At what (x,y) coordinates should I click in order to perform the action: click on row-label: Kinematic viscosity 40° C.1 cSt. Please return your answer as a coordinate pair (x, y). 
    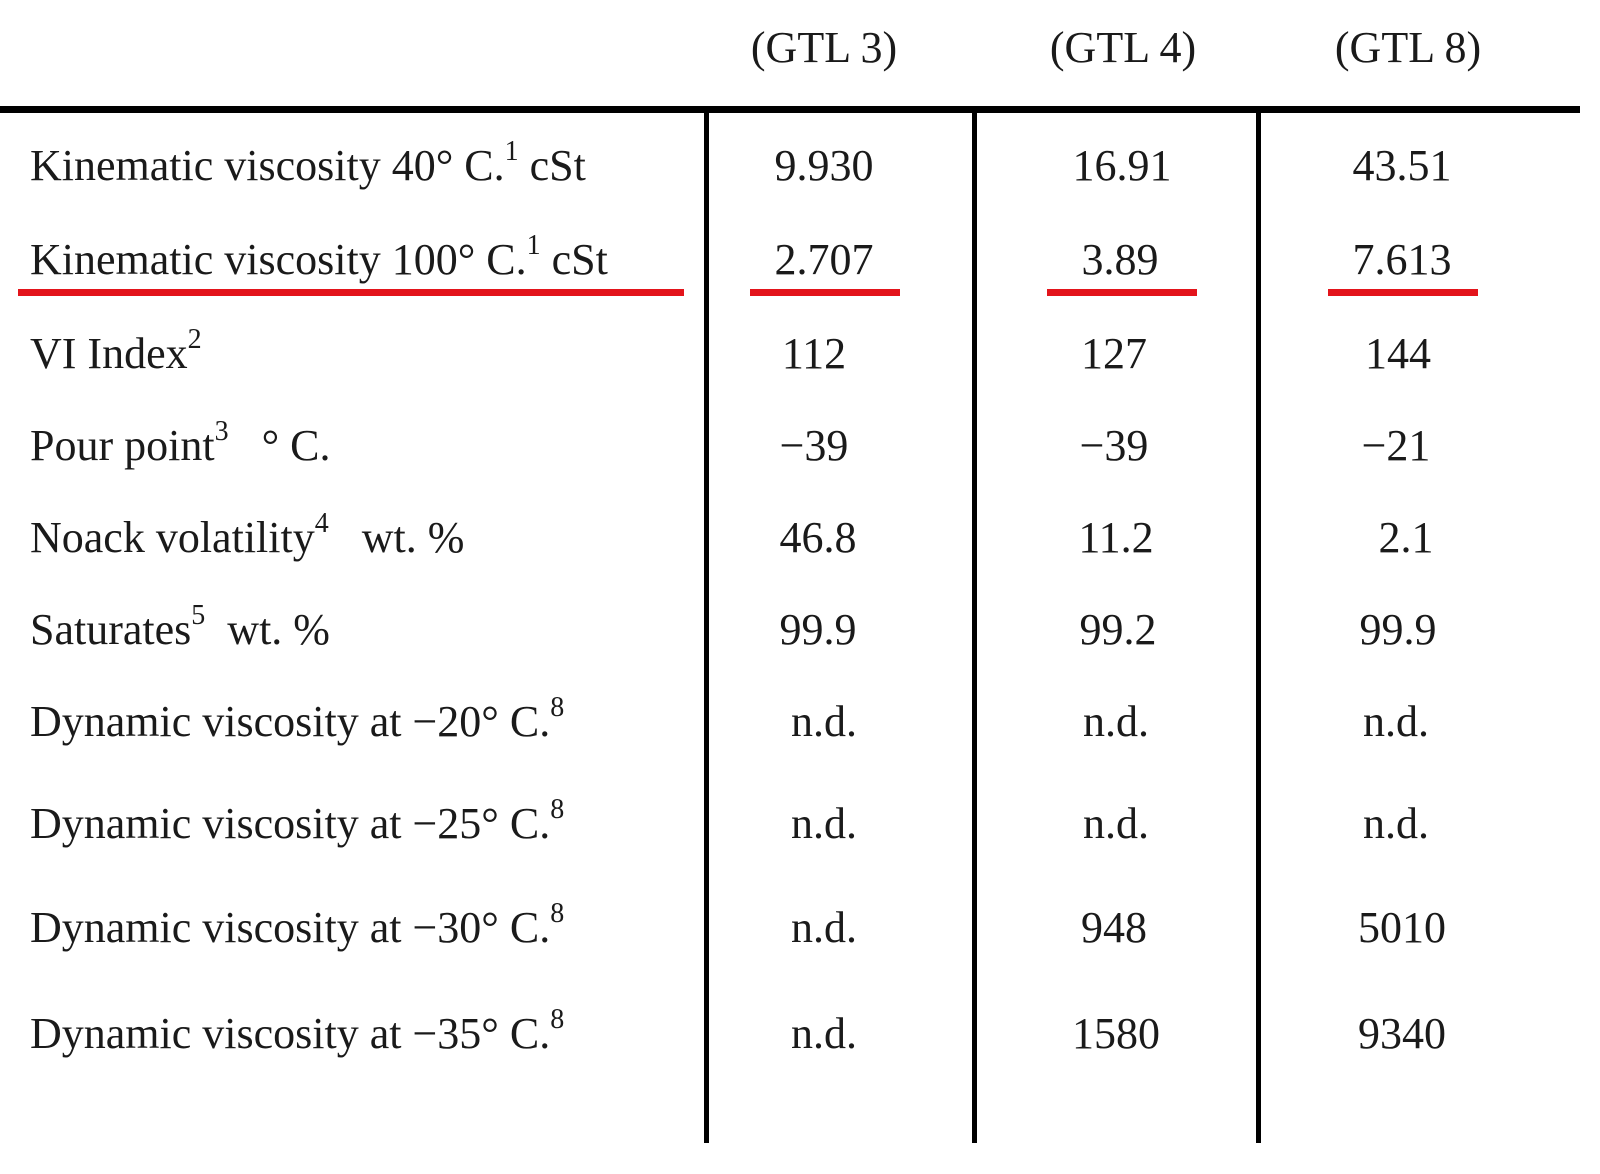
    Looking at the image, I should click on (308, 163).